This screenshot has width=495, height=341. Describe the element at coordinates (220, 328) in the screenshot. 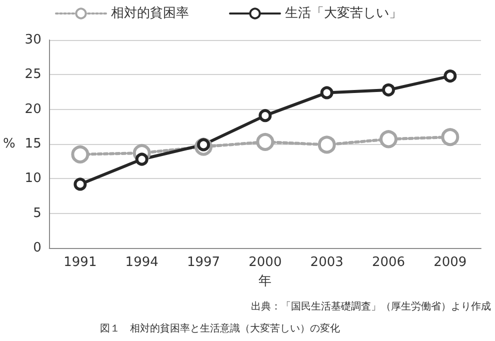

I see `caption: 図１ 相対的貧困率と生活意識（大変苦しい）の変化` at that location.